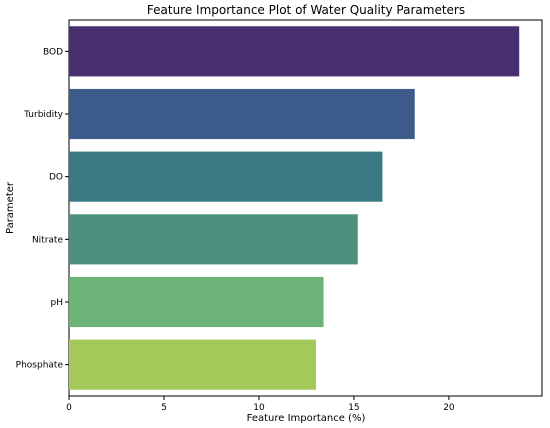 The height and width of the screenshot is (428, 550). I want to click on bar-bod, so click(294, 51).